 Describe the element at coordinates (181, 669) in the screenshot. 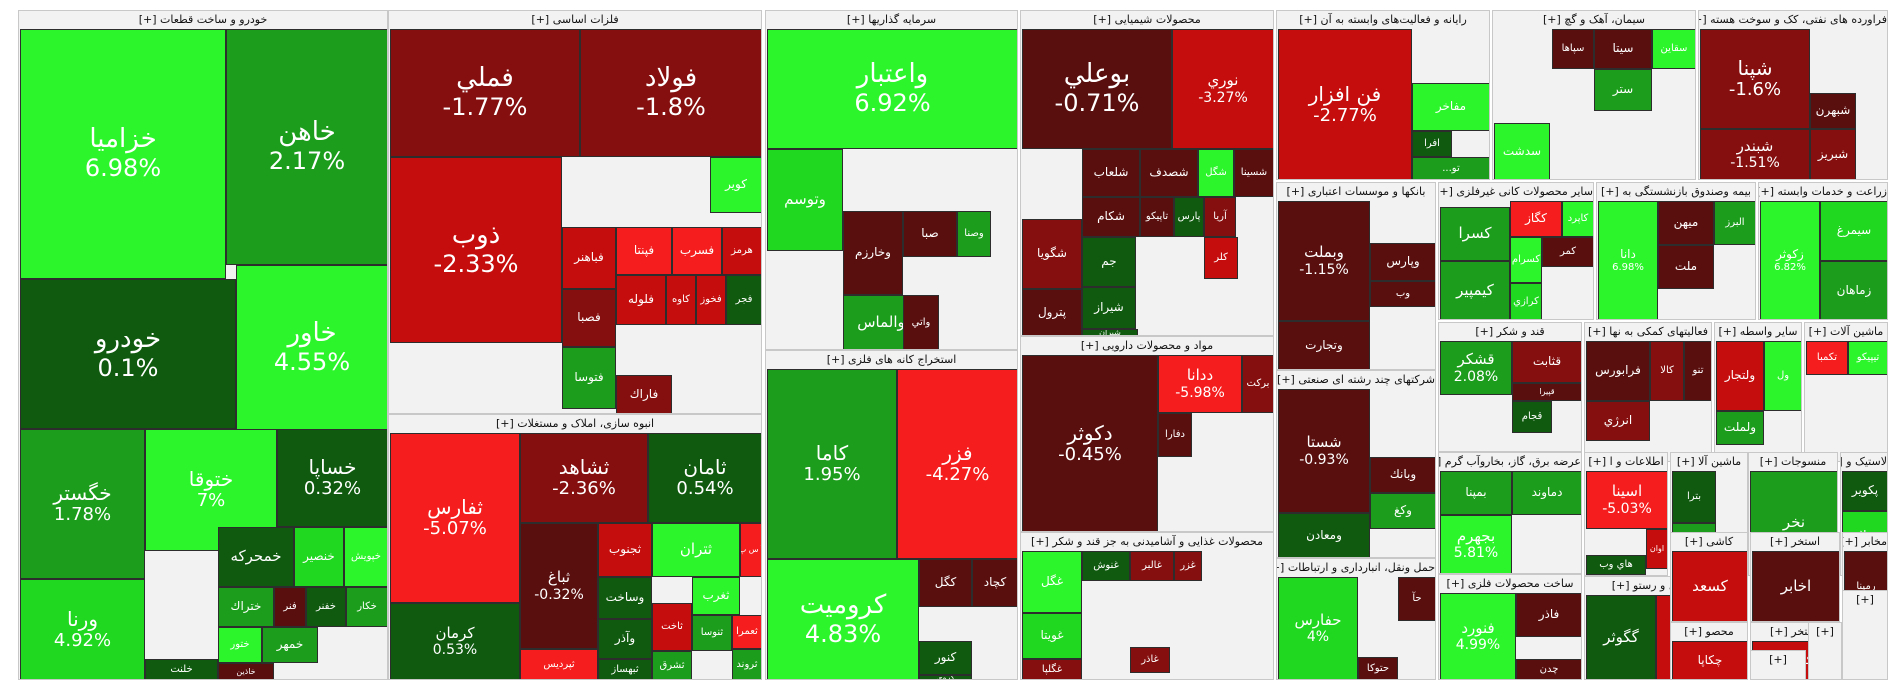

I see `stock-tile: خلنت` at that location.